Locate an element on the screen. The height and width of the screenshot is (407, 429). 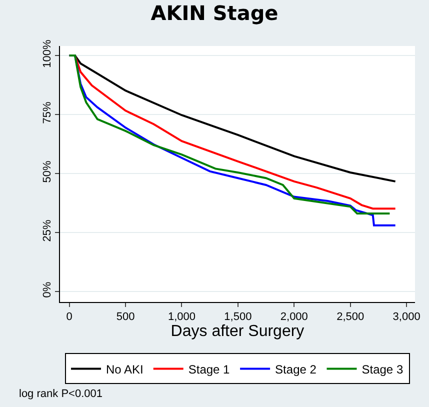
x-tick-label: 1,500 is located at coordinates (238, 317).